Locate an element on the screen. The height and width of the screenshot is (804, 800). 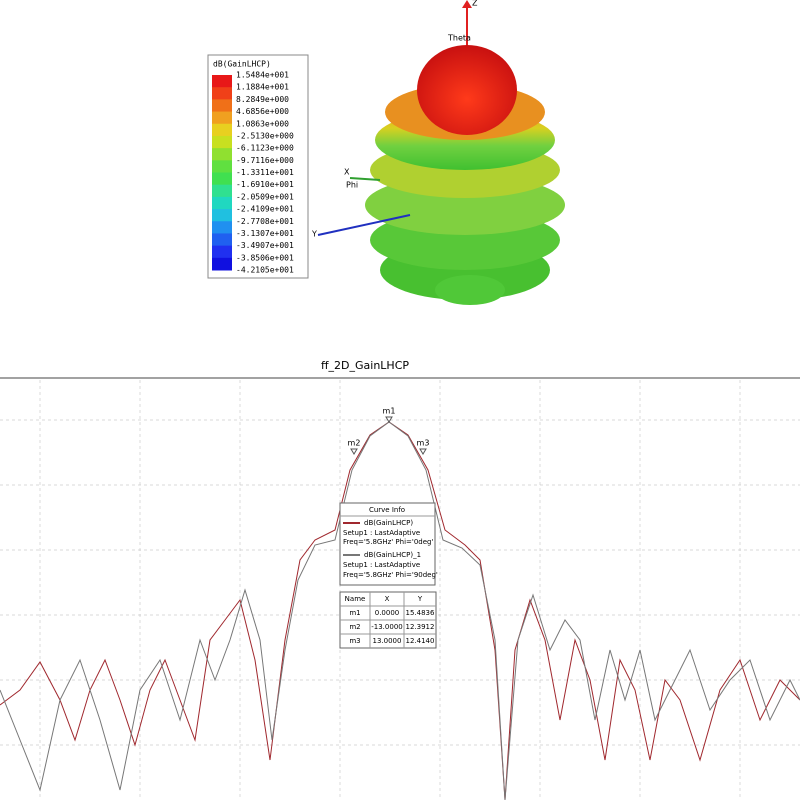
curve-freq: Freq='5.8GHz' Phi='0deg' is located at coordinates (388, 542).